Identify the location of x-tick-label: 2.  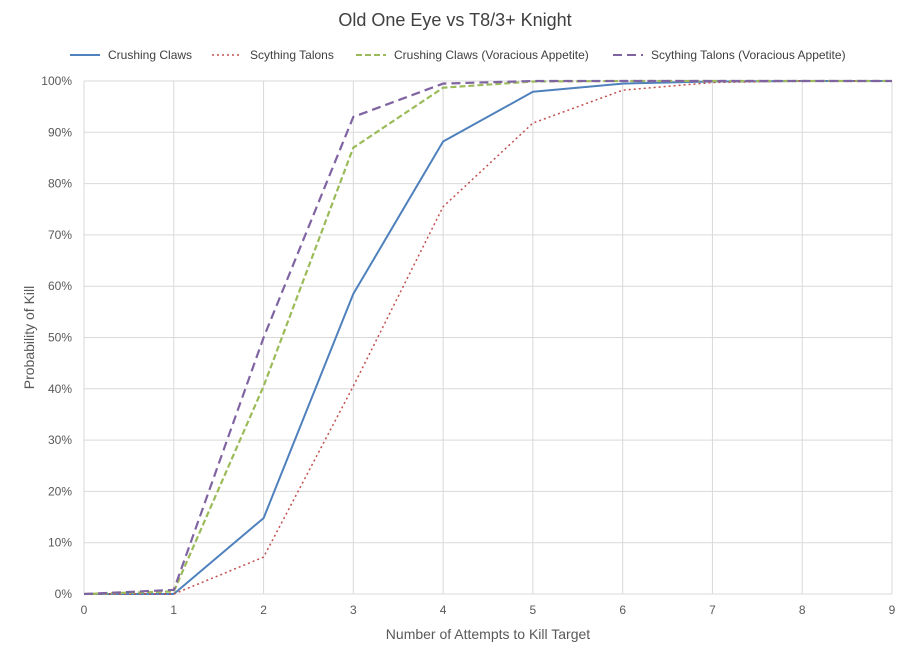
(263, 610).